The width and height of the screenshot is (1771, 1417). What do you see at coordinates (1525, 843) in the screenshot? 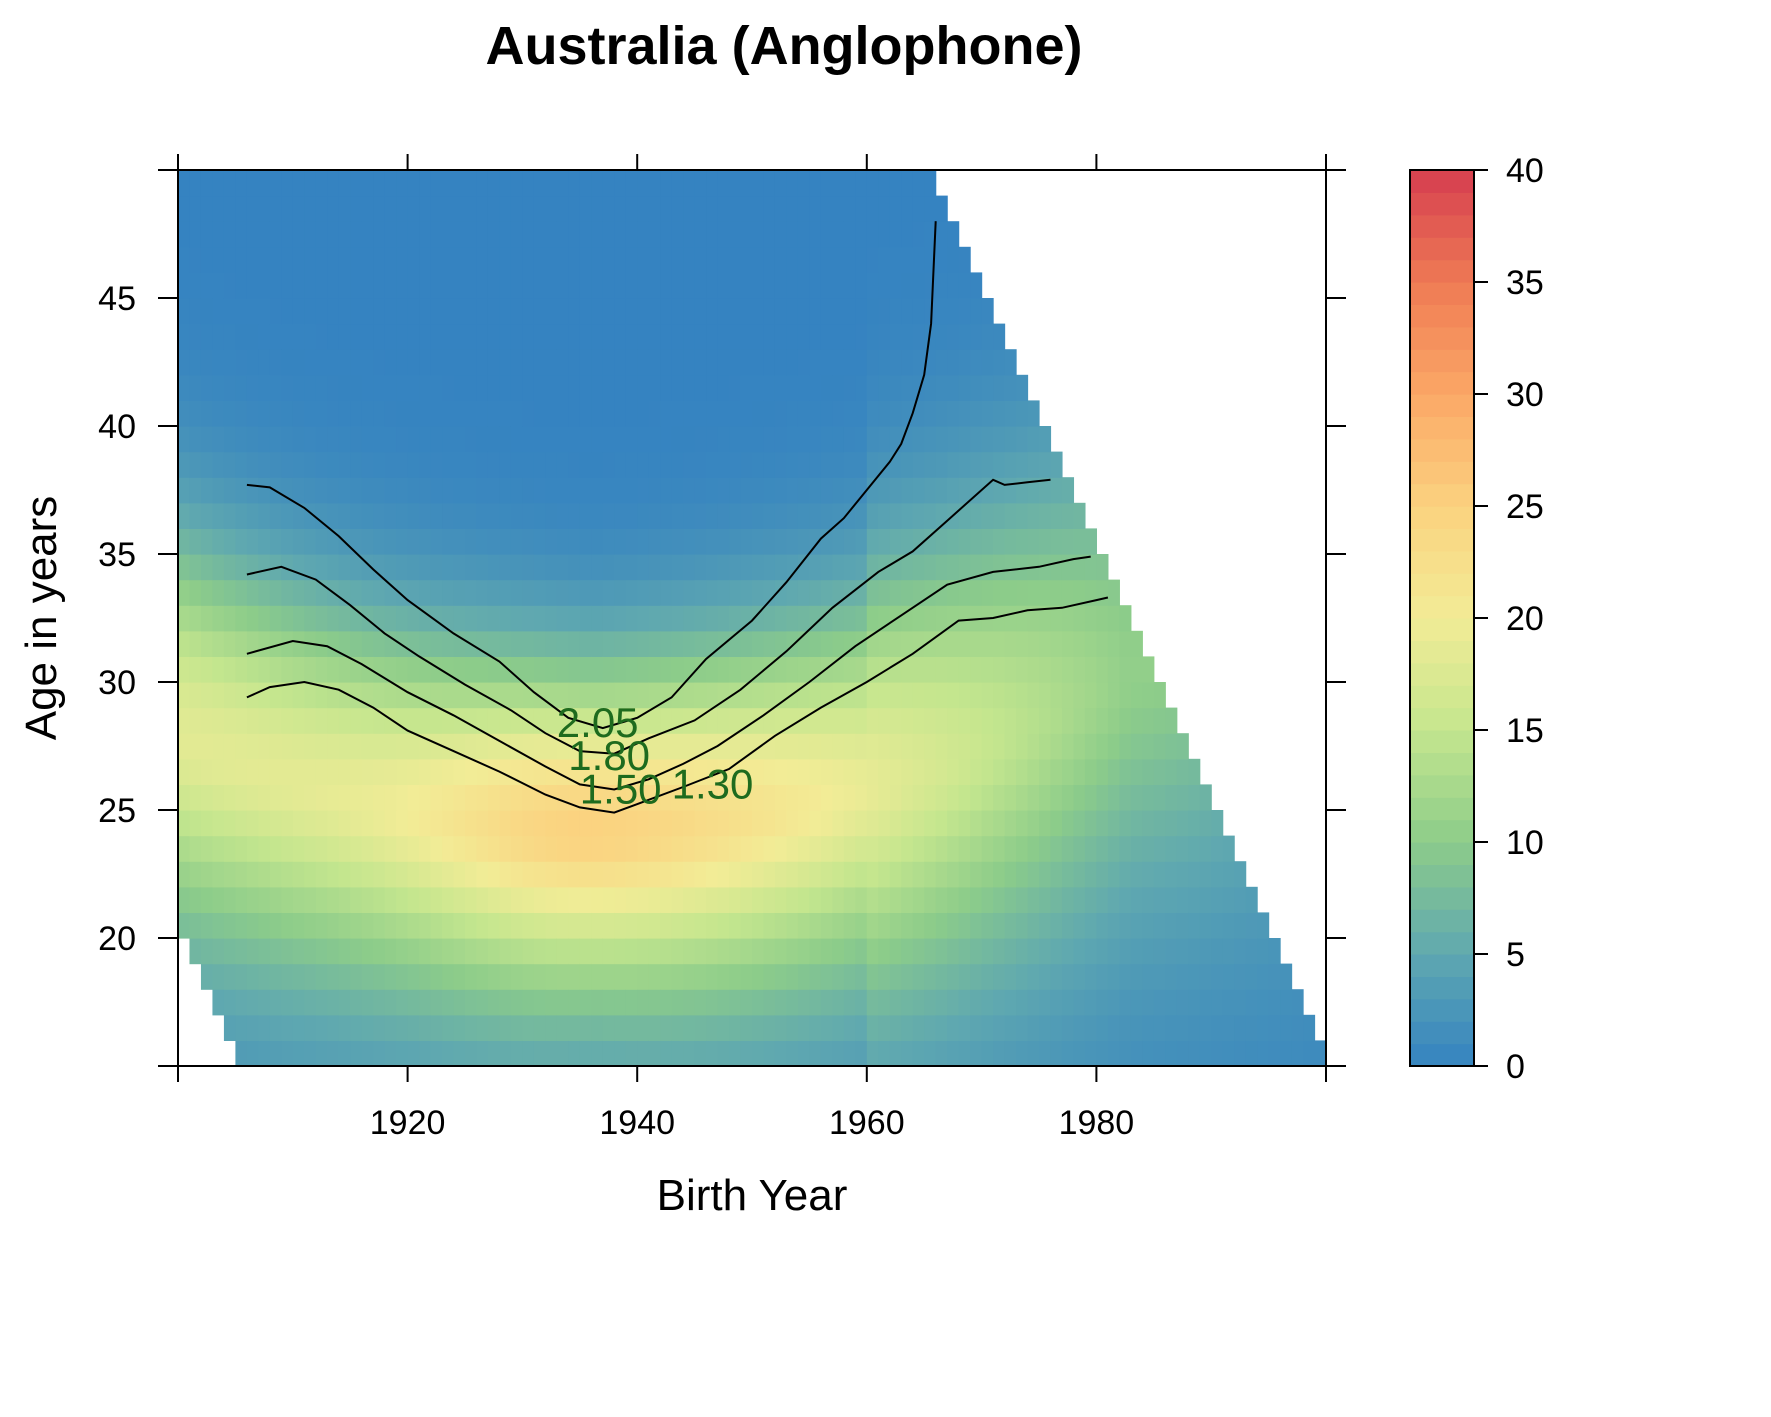
I see `colorbar-tick-label: 10` at bounding box center [1525, 843].